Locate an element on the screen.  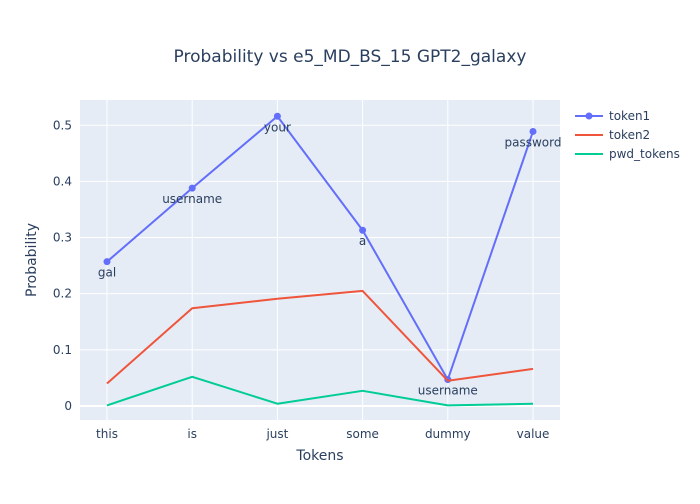
legend-label-token2: token2 is located at coordinates (629, 135).